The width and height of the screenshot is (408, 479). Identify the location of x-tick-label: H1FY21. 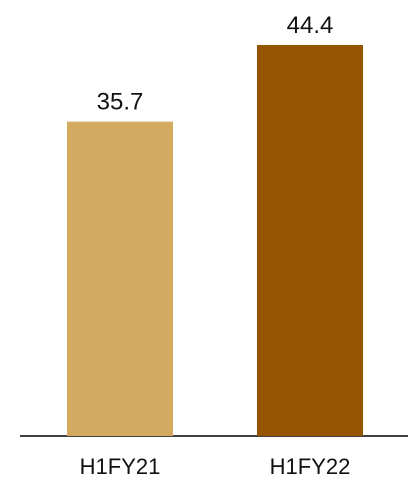
(120, 466).